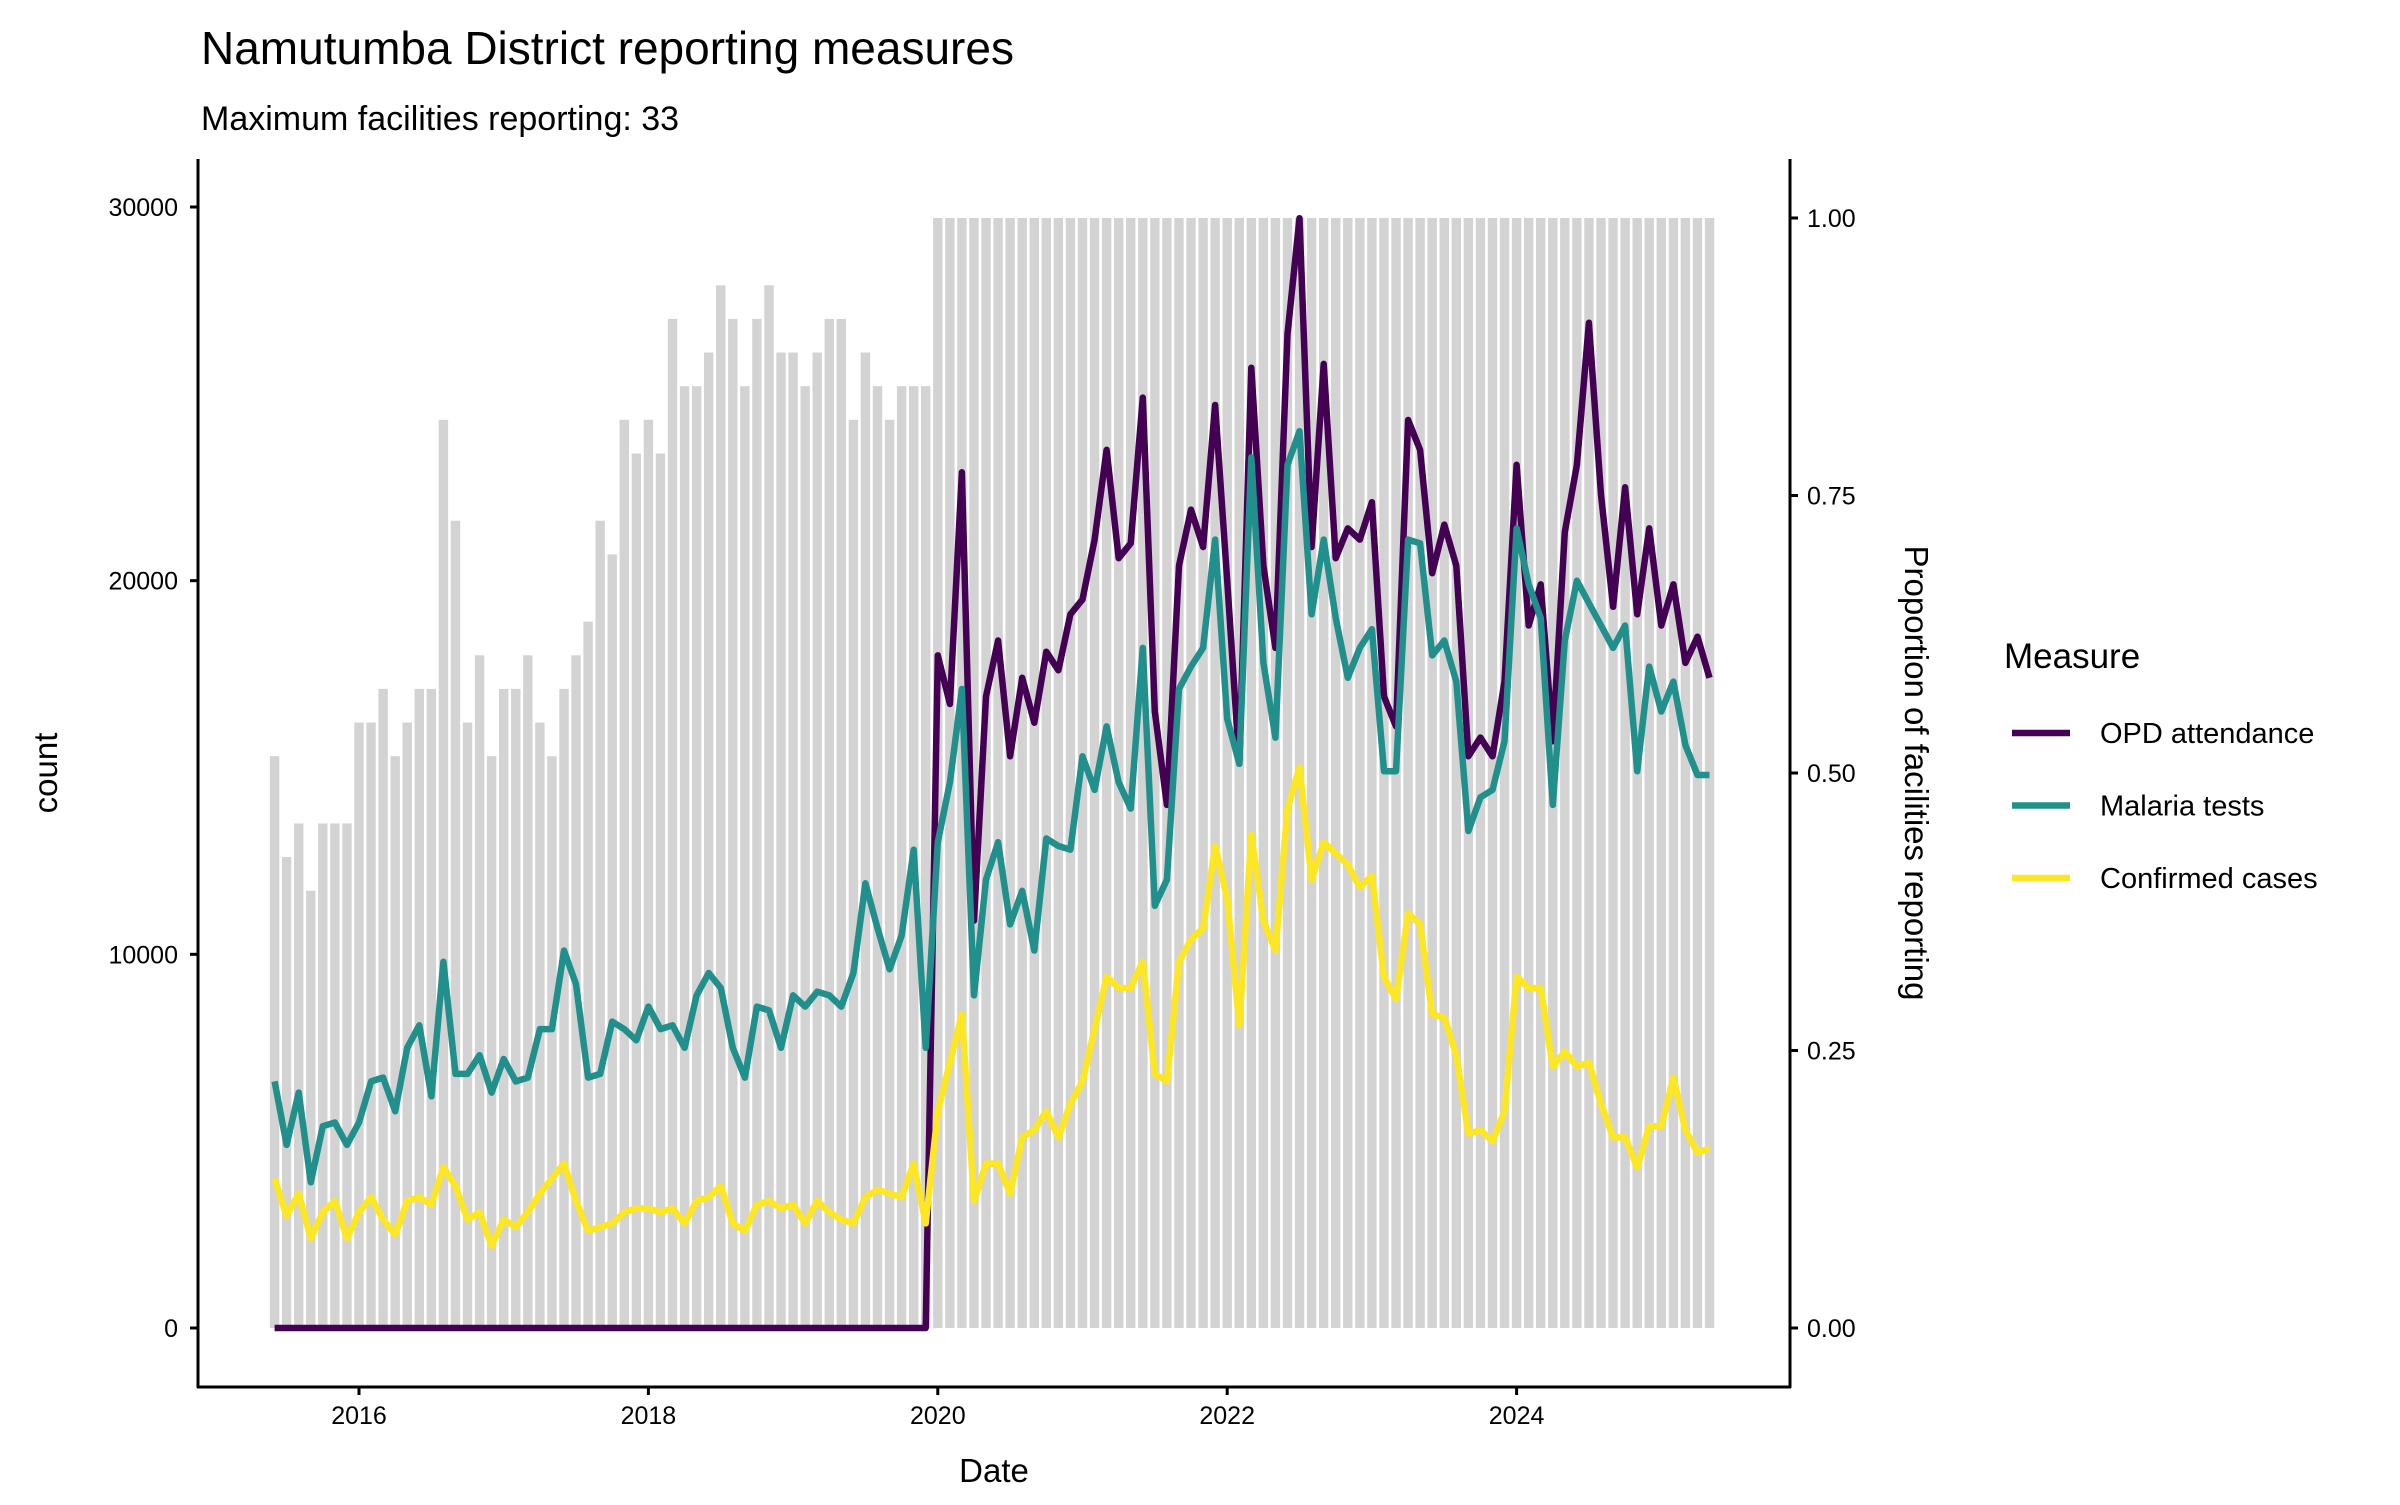 The width and height of the screenshot is (2400, 1505). Describe the element at coordinates (2072, 656) in the screenshot. I see `legend-title: Measure` at that location.